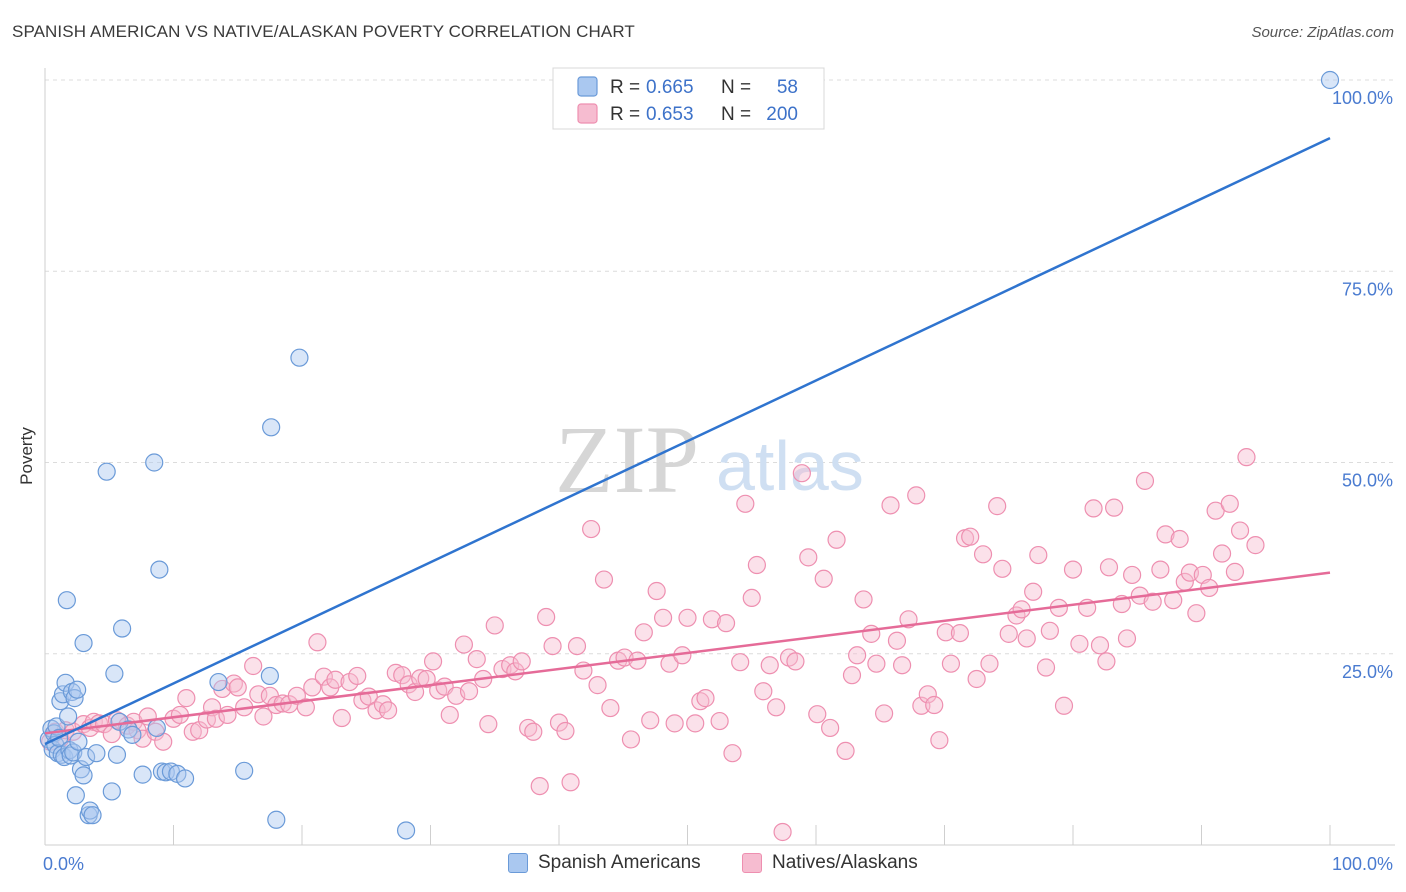  What do you see at coordinates (1367, 481) in the screenshot?
I see `y-tick-label: 50.0%` at bounding box center [1367, 481].